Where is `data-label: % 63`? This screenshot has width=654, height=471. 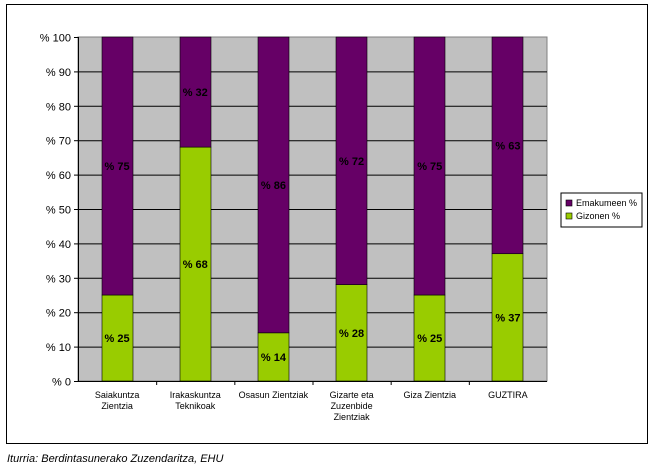
data-label: % 63 is located at coordinates (507, 146).